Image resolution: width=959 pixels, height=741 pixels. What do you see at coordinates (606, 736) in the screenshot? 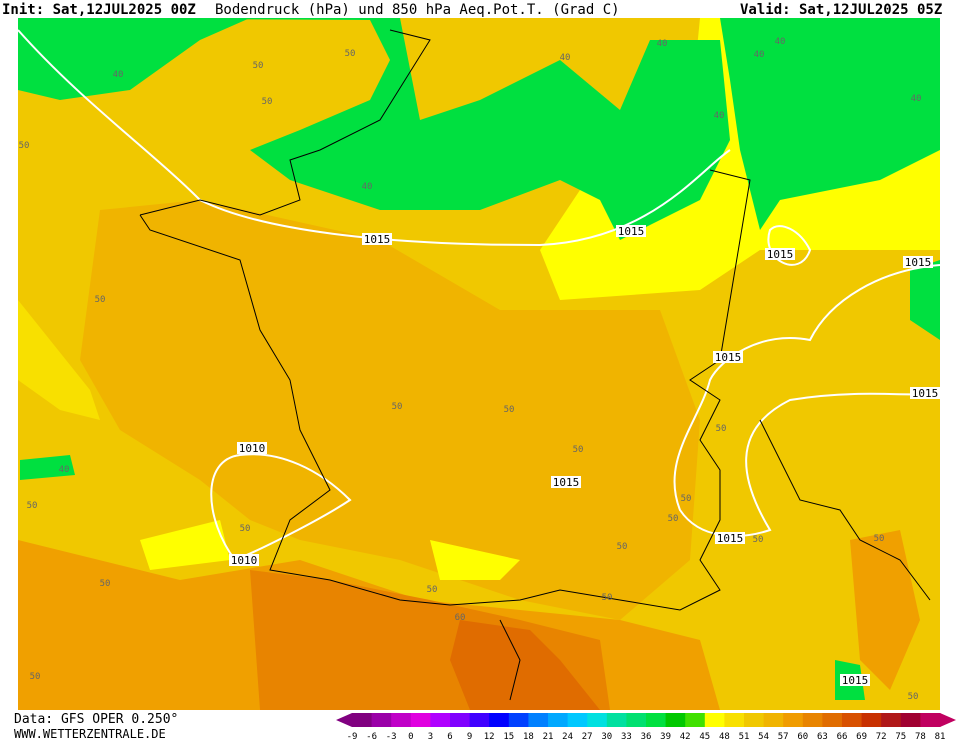
I see `colorbar-tick-label: 30` at bounding box center [606, 736].